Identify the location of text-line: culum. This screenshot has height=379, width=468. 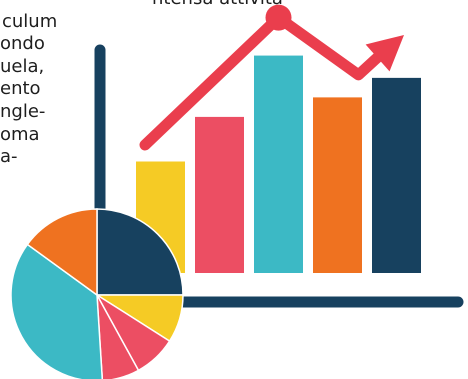
(30, 21).